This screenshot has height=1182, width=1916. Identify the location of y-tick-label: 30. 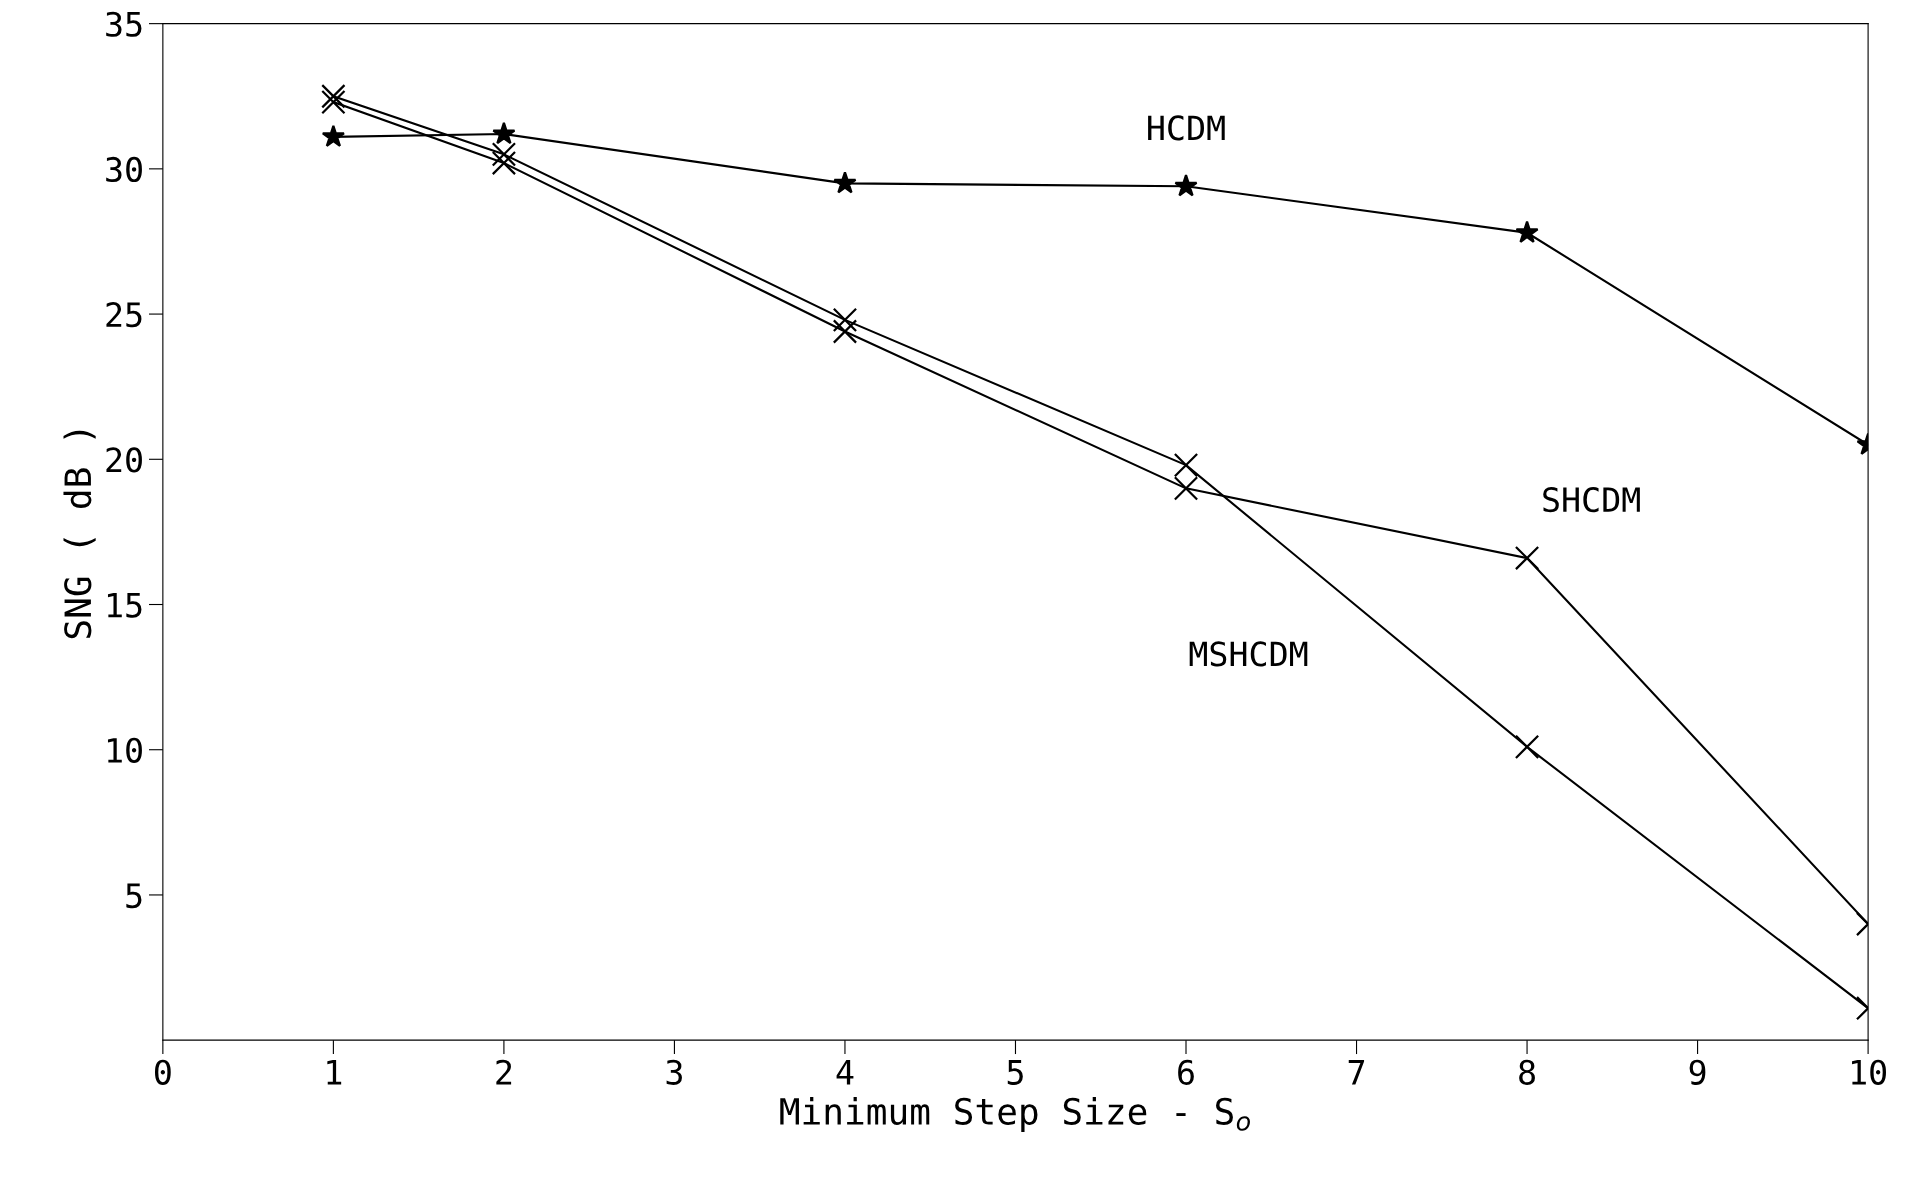
(124, 169).